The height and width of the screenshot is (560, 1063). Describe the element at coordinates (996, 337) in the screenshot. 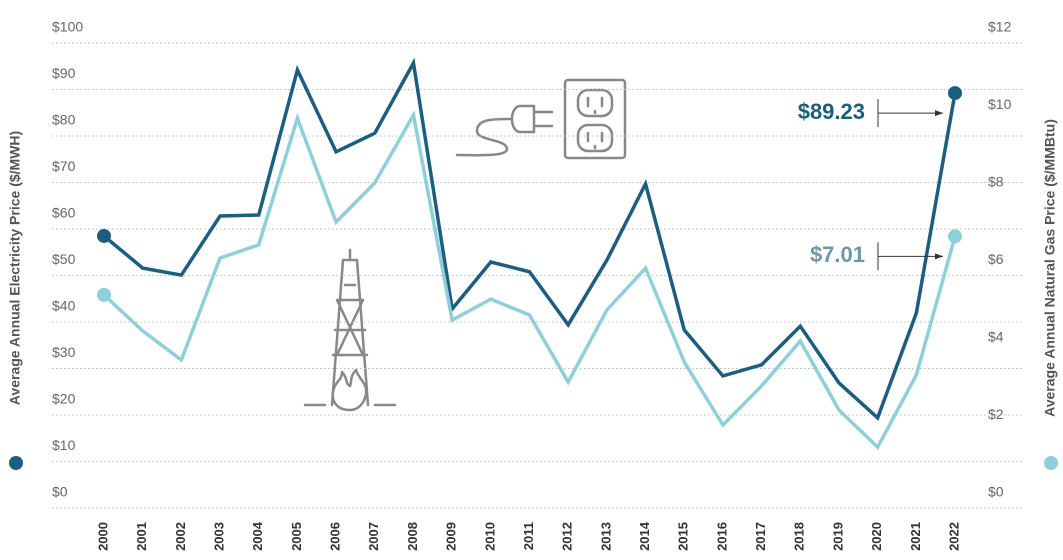

I see `y2-tick-label: $4` at that location.